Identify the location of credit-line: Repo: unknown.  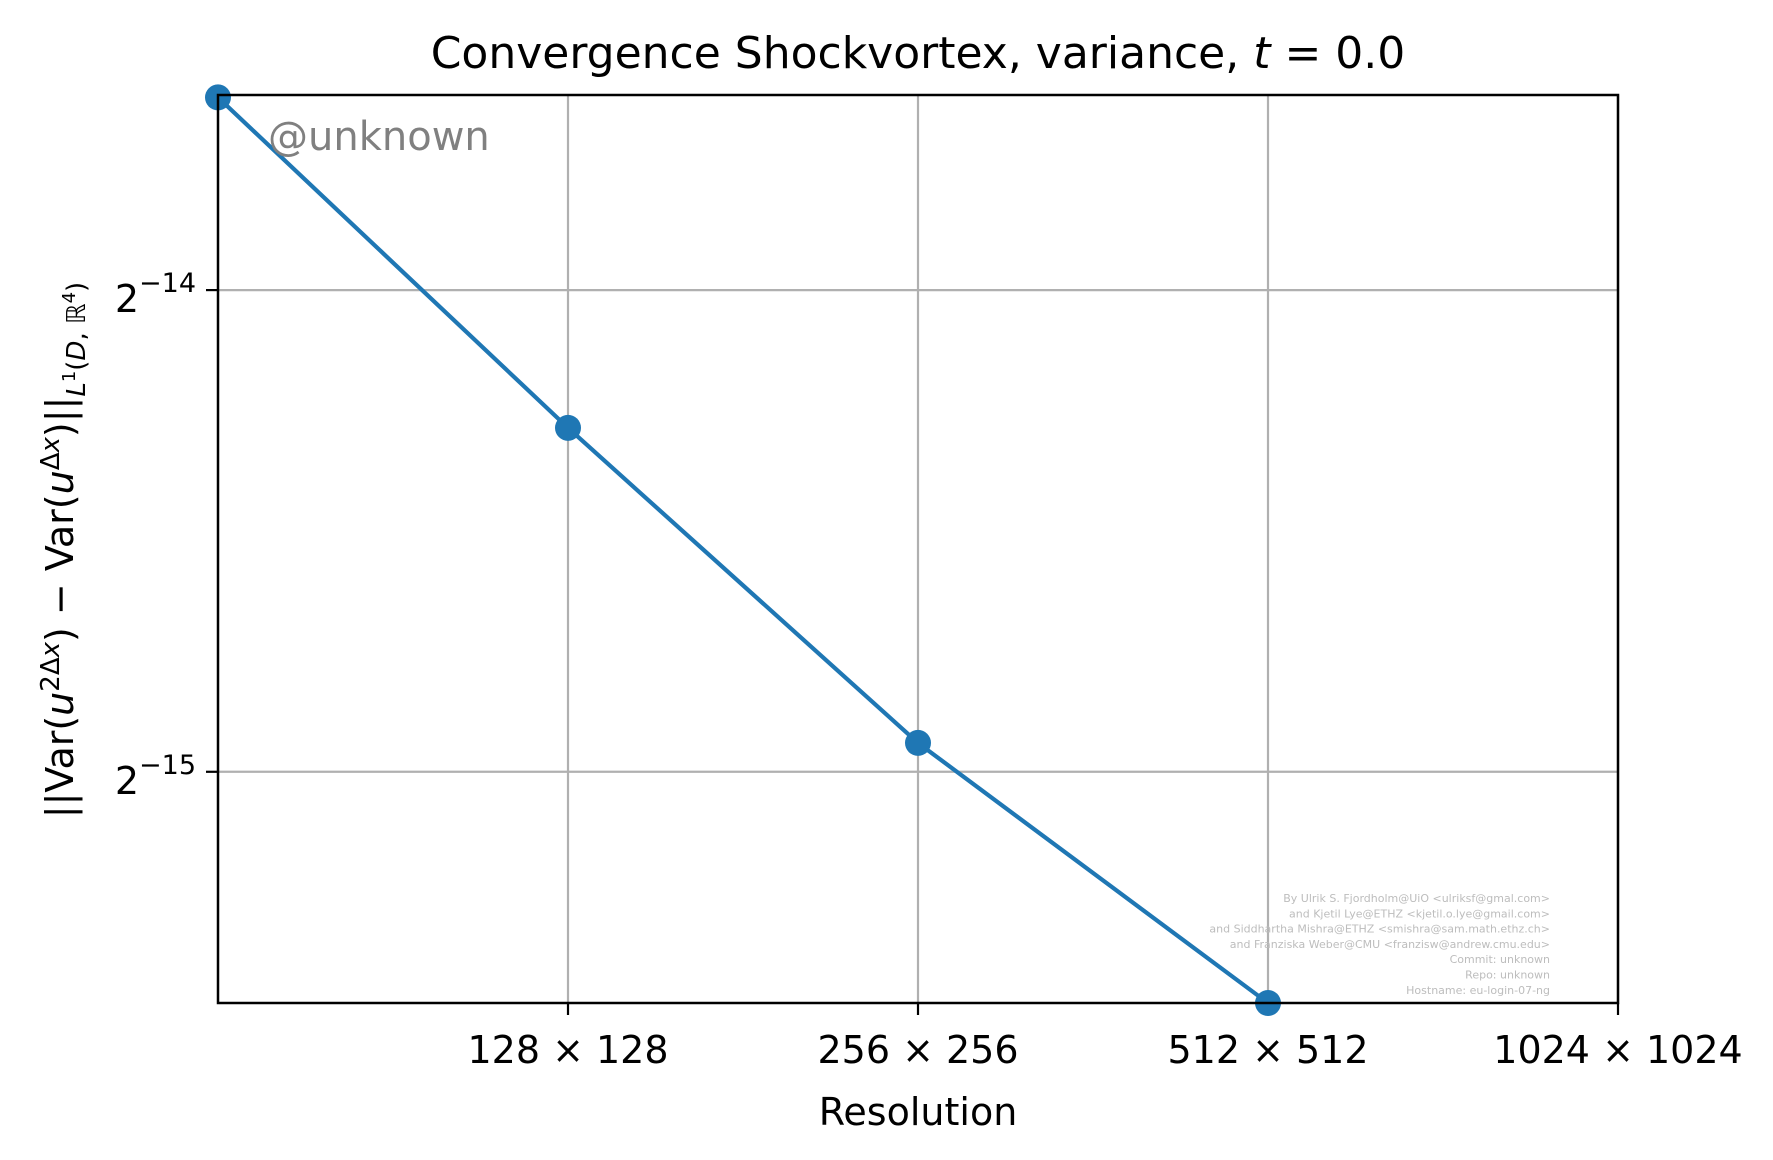
(1507, 975).